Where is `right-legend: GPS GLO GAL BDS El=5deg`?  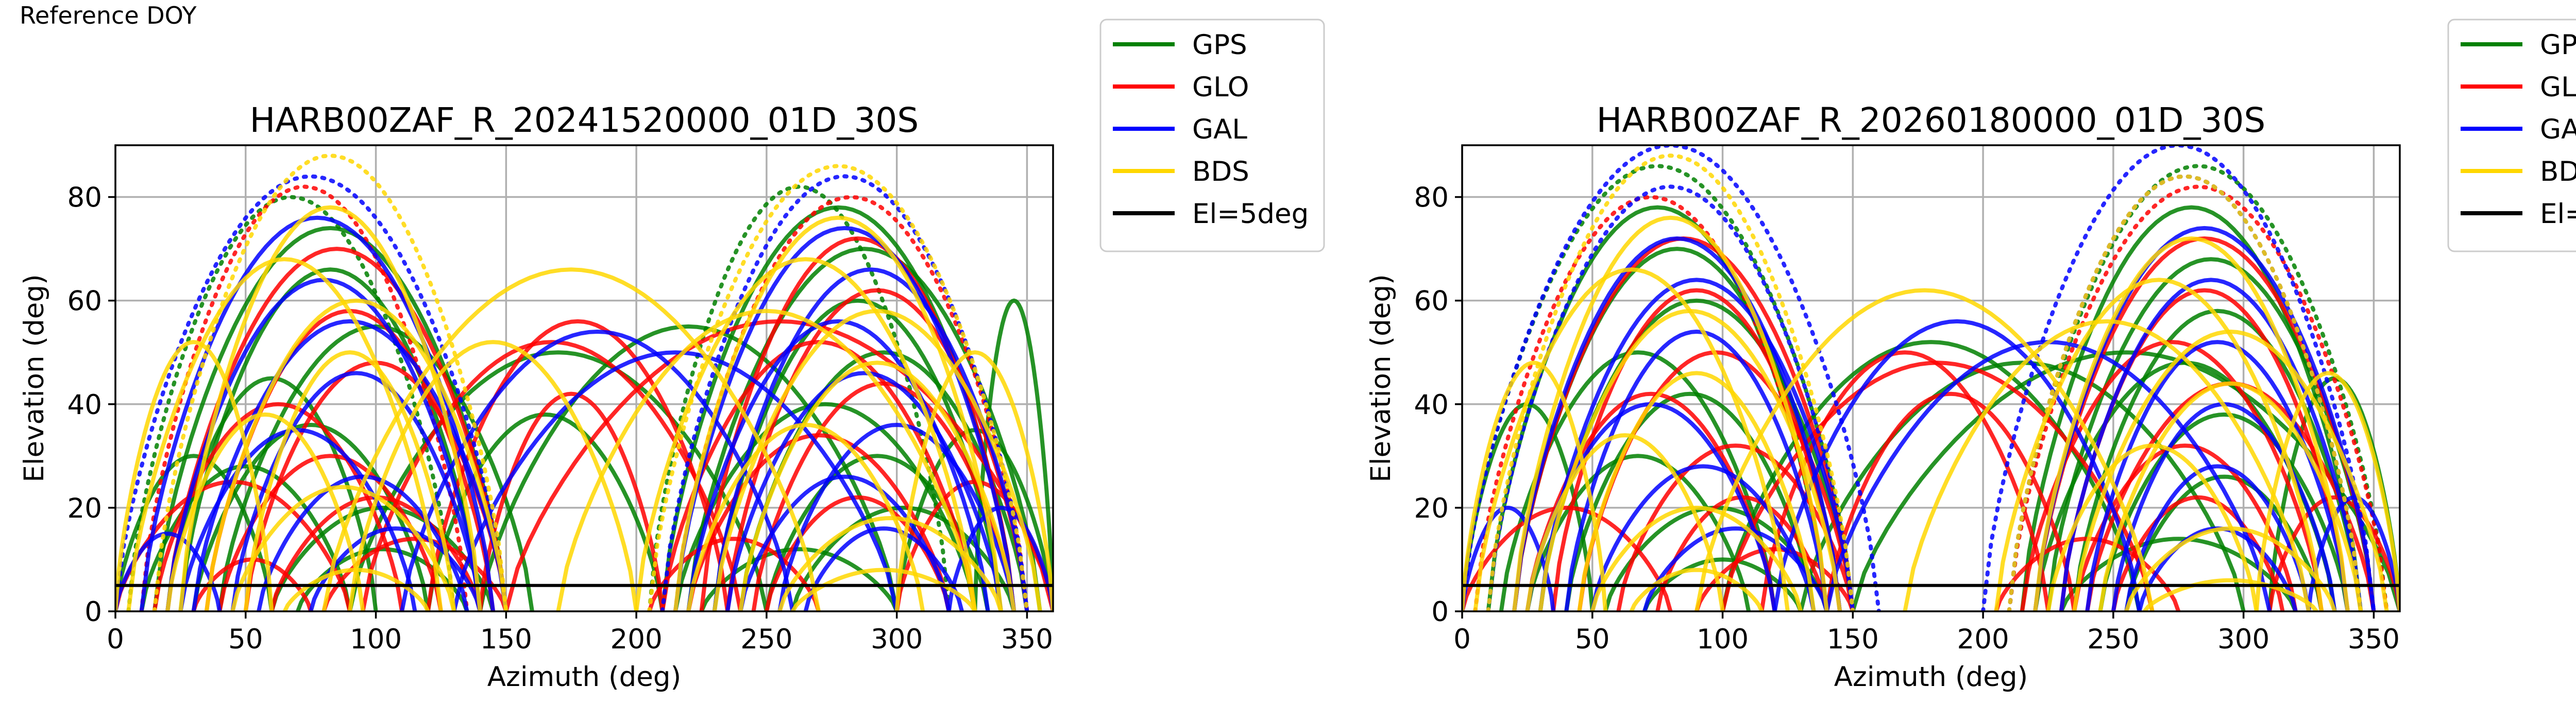
right-legend: GPS GLO GAL BDS El=5deg is located at coordinates (2511, 135).